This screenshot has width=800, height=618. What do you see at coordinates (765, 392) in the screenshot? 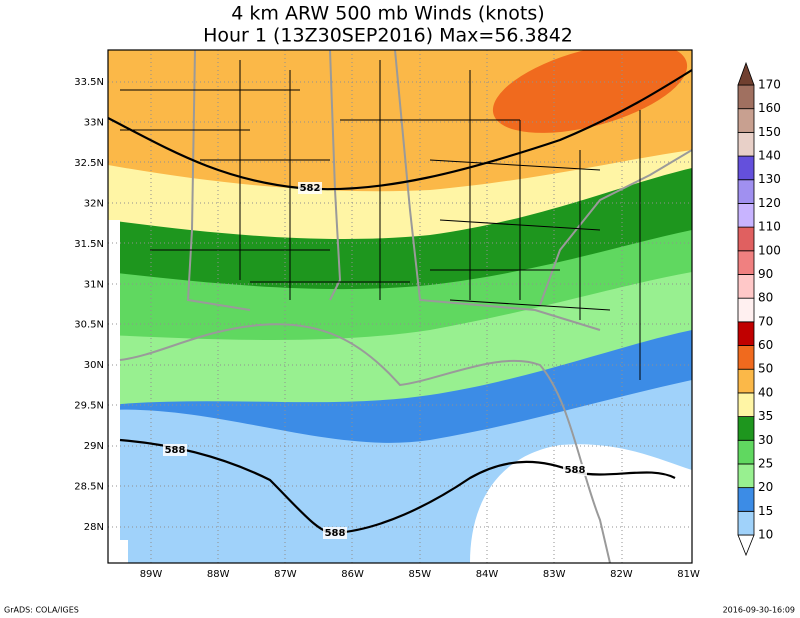
I see `colorbar-label: 40` at bounding box center [765, 392].